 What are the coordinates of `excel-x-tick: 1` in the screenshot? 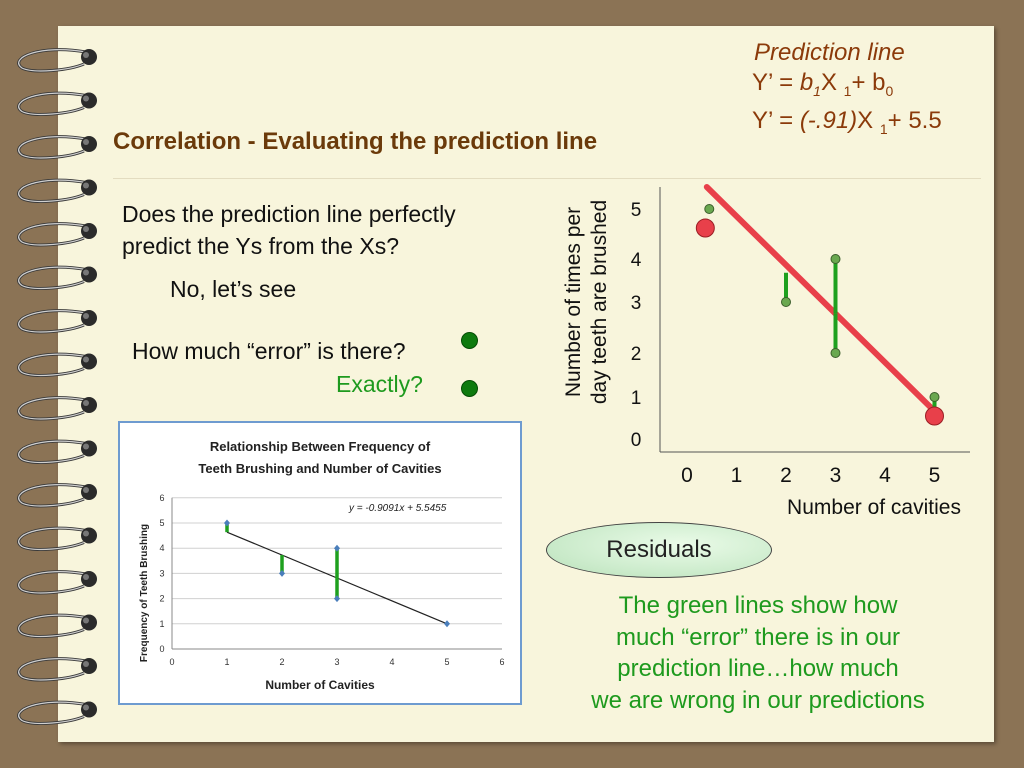 It's located at (226, 662).